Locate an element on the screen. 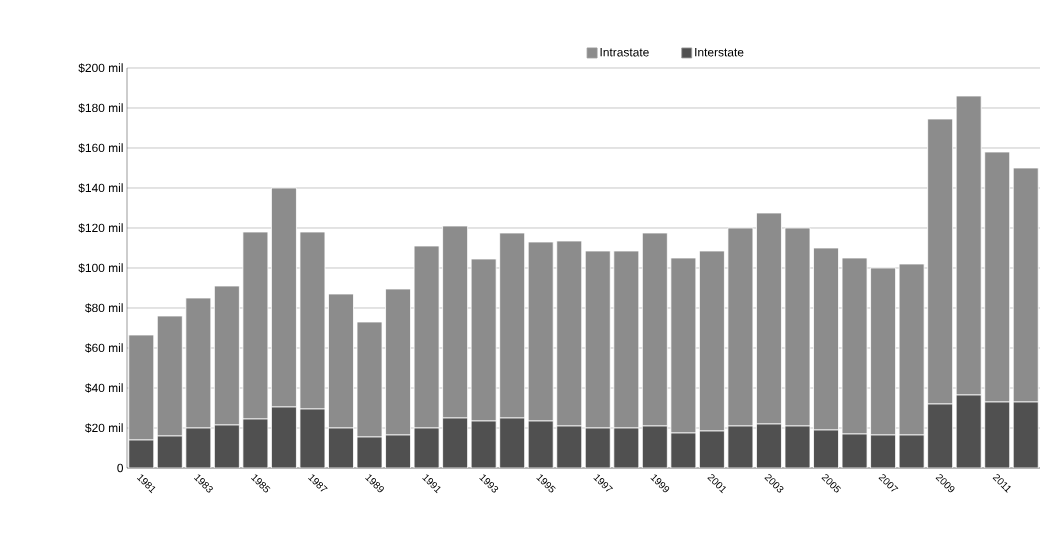 This screenshot has height=544, width=1049. y-tick-label: $40 mil is located at coordinates (104, 388).